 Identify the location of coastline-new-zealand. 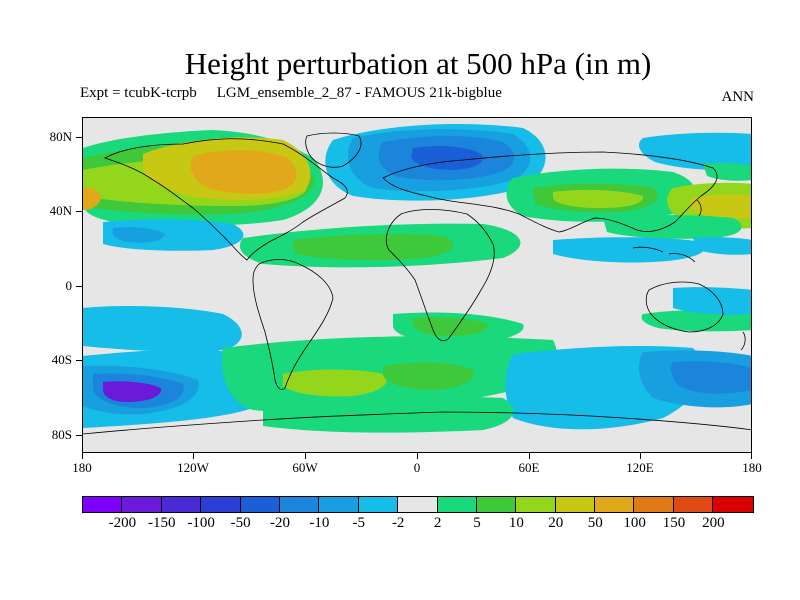
(743, 341).